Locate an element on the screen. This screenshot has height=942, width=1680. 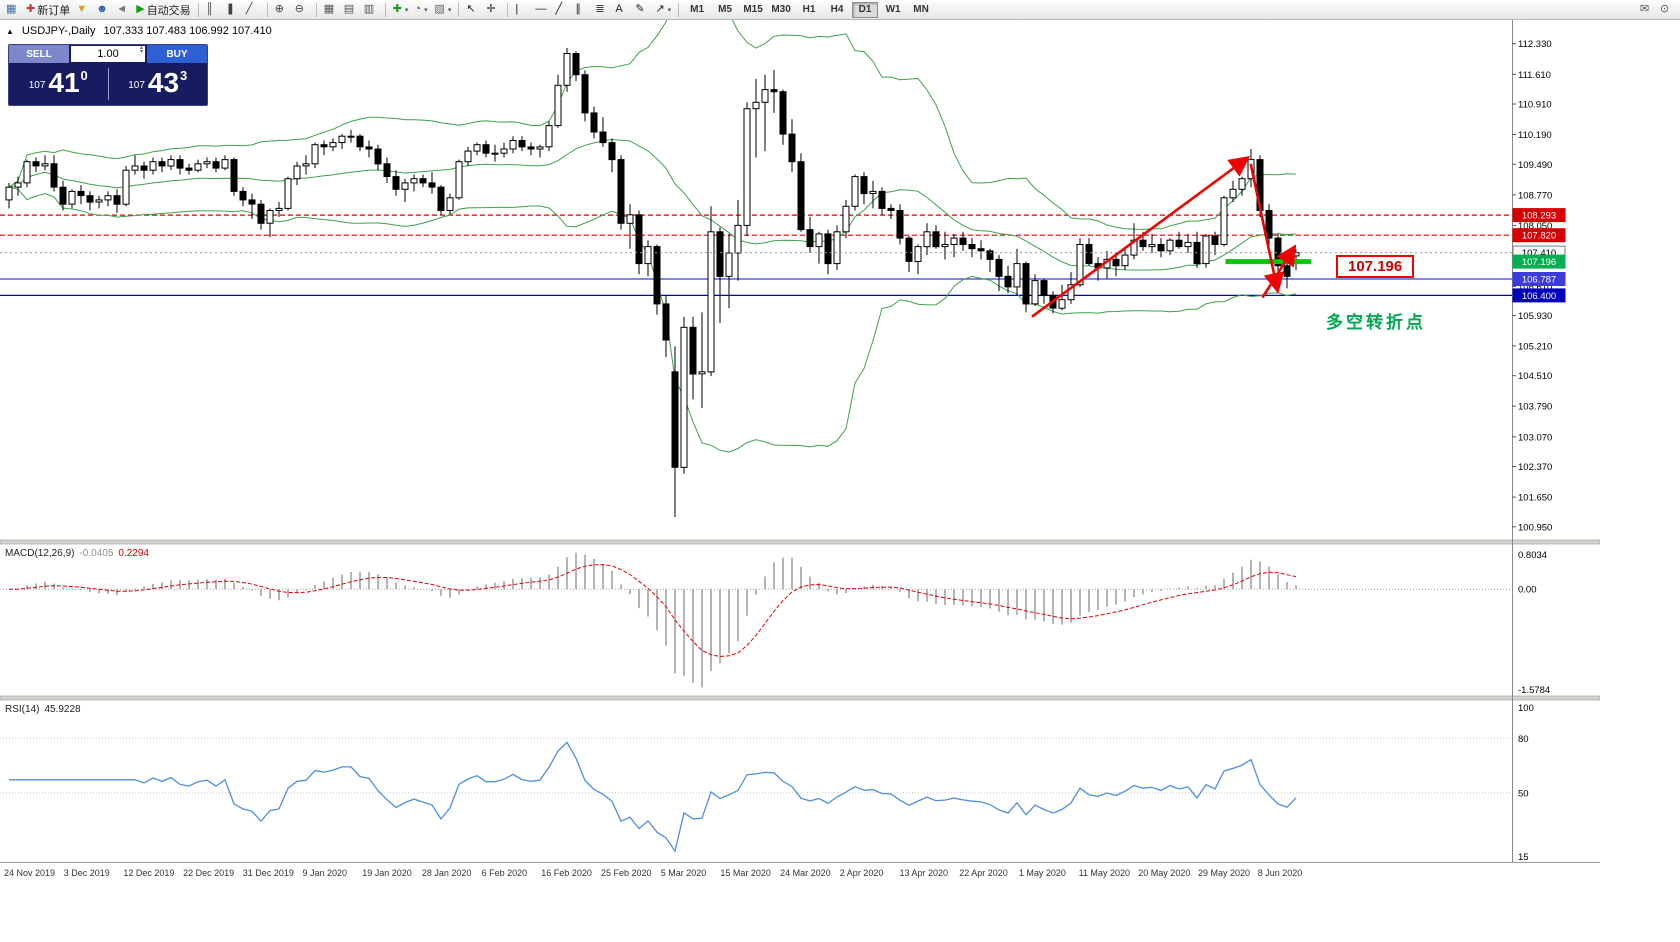
timeframe-m5-button: M5 is located at coordinates (725, 10).